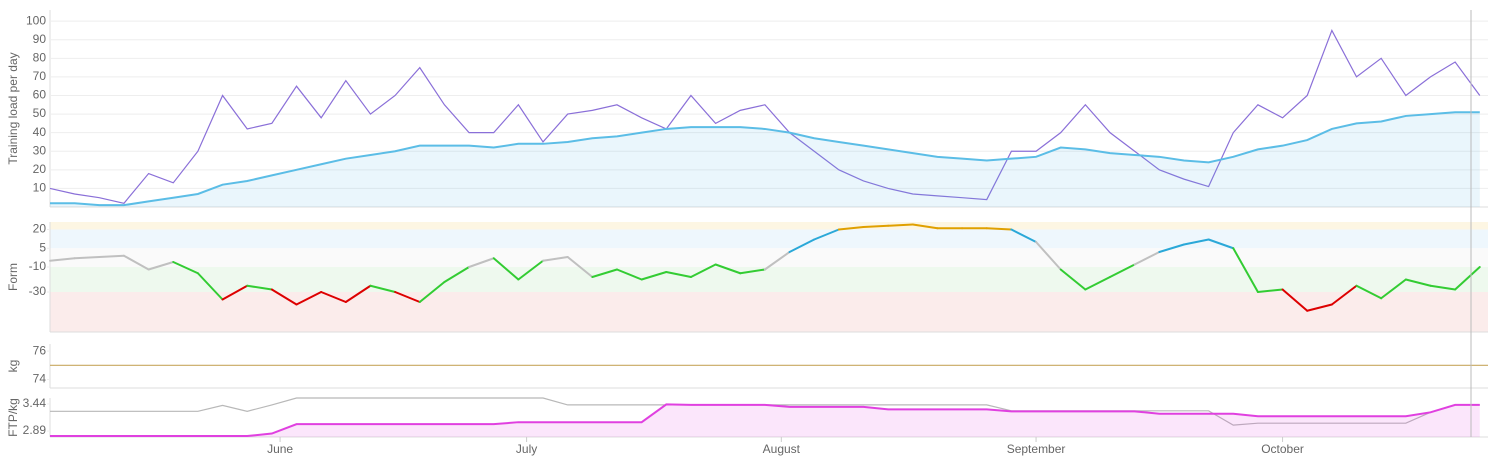 The height and width of the screenshot is (466, 1488). I want to click on y-axis-title: Training load per day, so click(13, 108).